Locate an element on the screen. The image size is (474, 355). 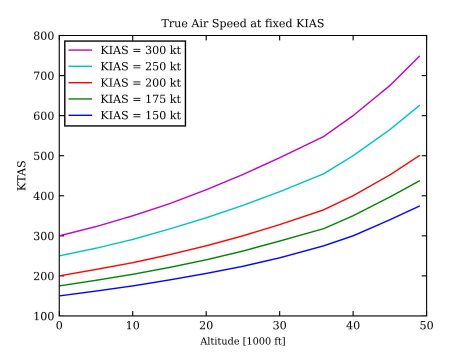
x-tick-label: 30 is located at coordinates (279, 325).